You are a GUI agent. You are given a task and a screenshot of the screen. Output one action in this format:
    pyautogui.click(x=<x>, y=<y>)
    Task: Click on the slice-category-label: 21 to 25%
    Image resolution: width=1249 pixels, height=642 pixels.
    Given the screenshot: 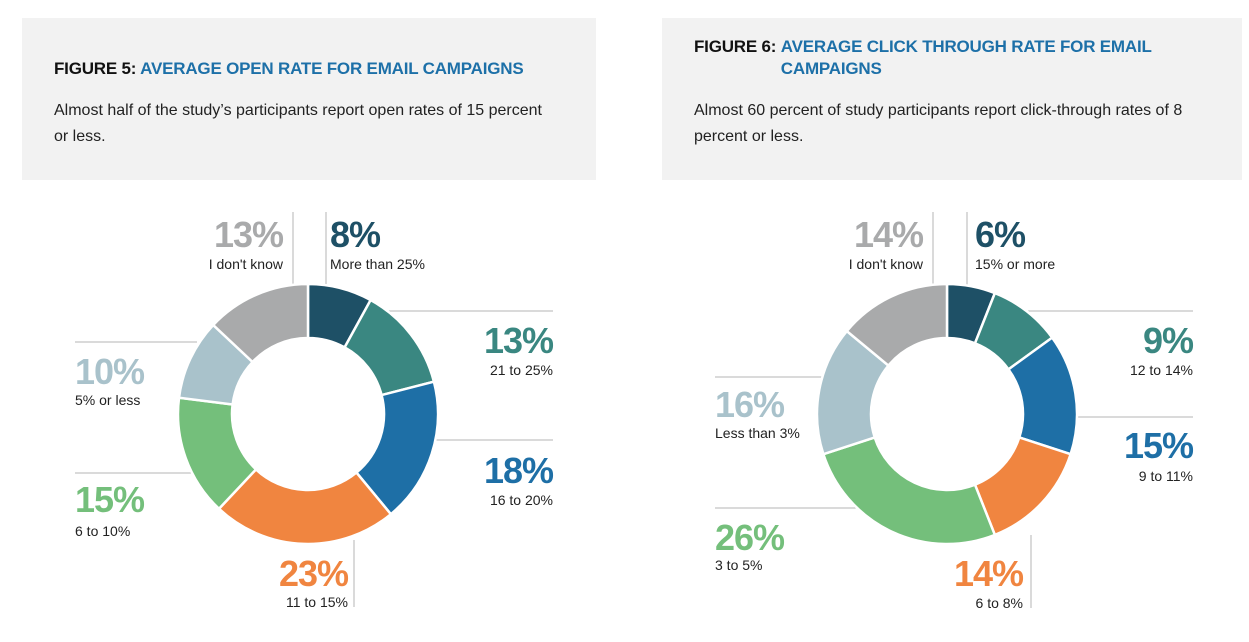 What is the action you would take?
    pyautogui.click(x=521, y=370)
    